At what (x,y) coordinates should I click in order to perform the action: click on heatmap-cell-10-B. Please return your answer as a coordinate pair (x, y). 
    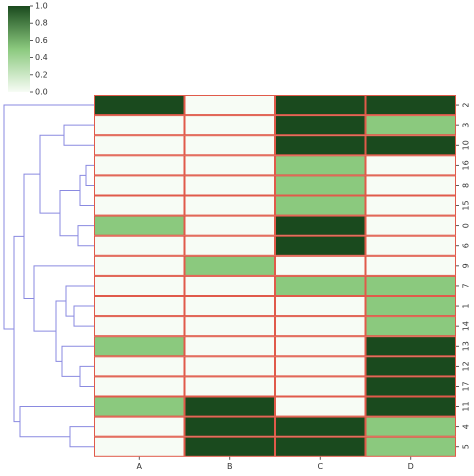
    Looking at the image, I should click on (229, 145).